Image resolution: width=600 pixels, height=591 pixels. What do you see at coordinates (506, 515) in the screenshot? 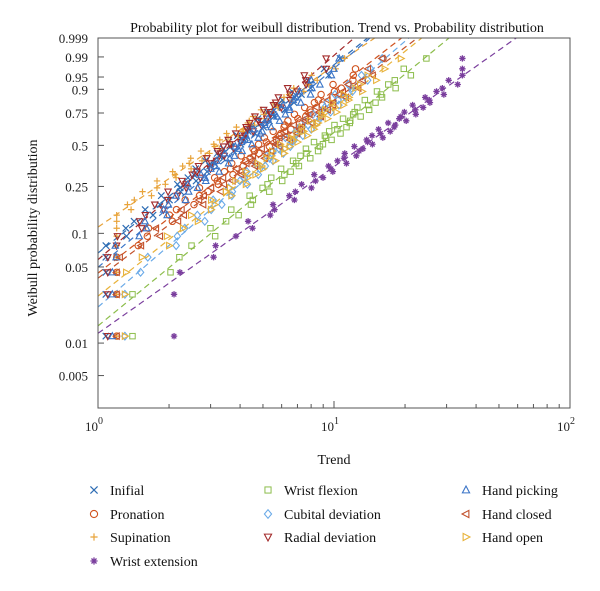
I see `legend-item-hand-closed: Hand closed` at bounding box center [506, 515].